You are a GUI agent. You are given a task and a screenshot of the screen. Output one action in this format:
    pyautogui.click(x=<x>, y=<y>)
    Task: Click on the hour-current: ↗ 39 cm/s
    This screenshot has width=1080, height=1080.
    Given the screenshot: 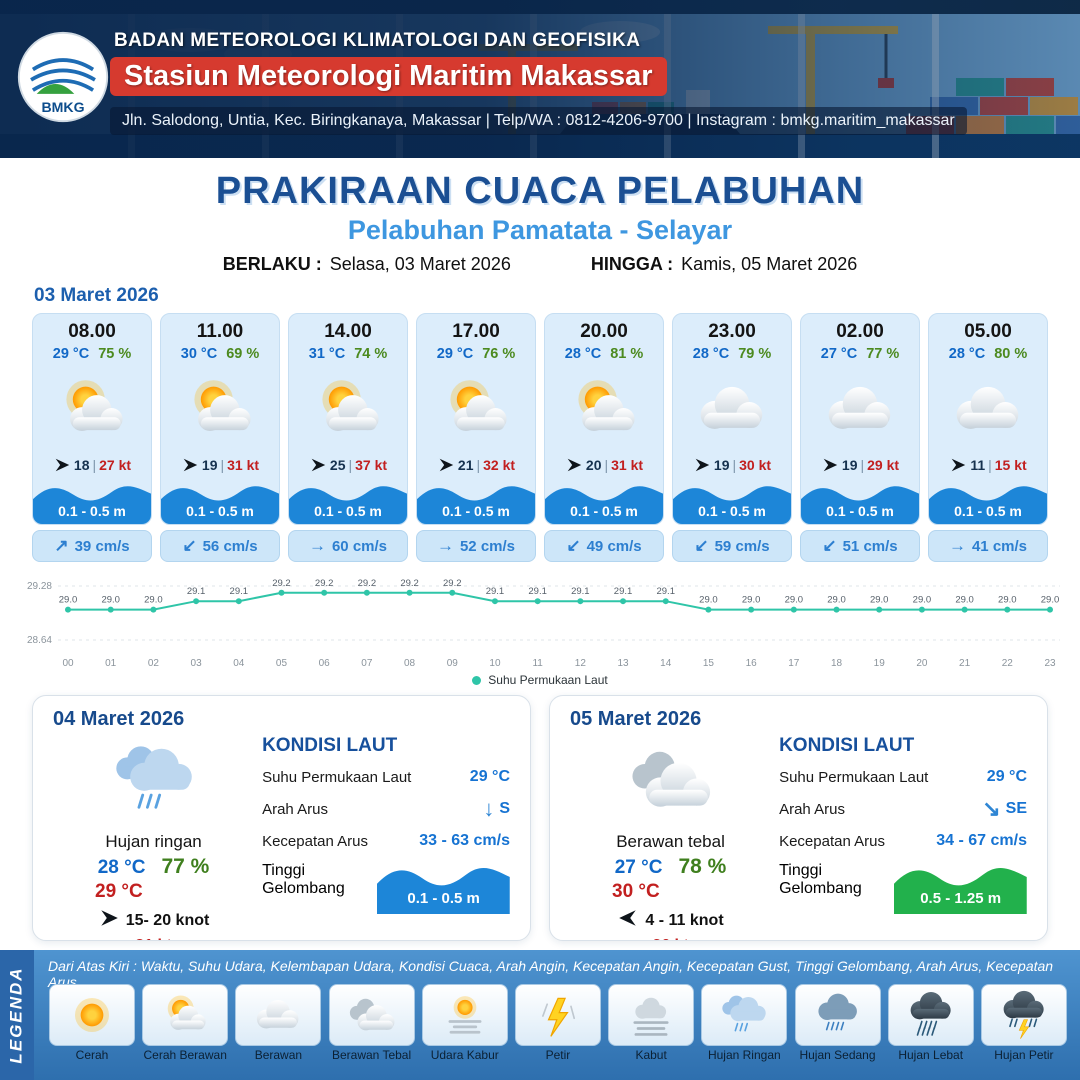 What is the action you would take?
    pyautogui.click(x=92, y=546)
    